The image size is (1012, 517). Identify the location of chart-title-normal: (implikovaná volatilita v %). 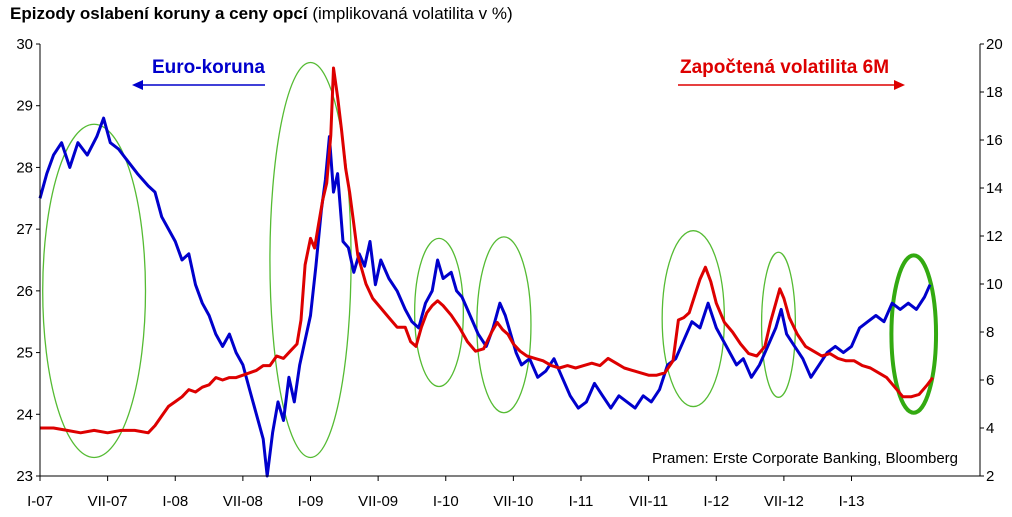
(412, 13).